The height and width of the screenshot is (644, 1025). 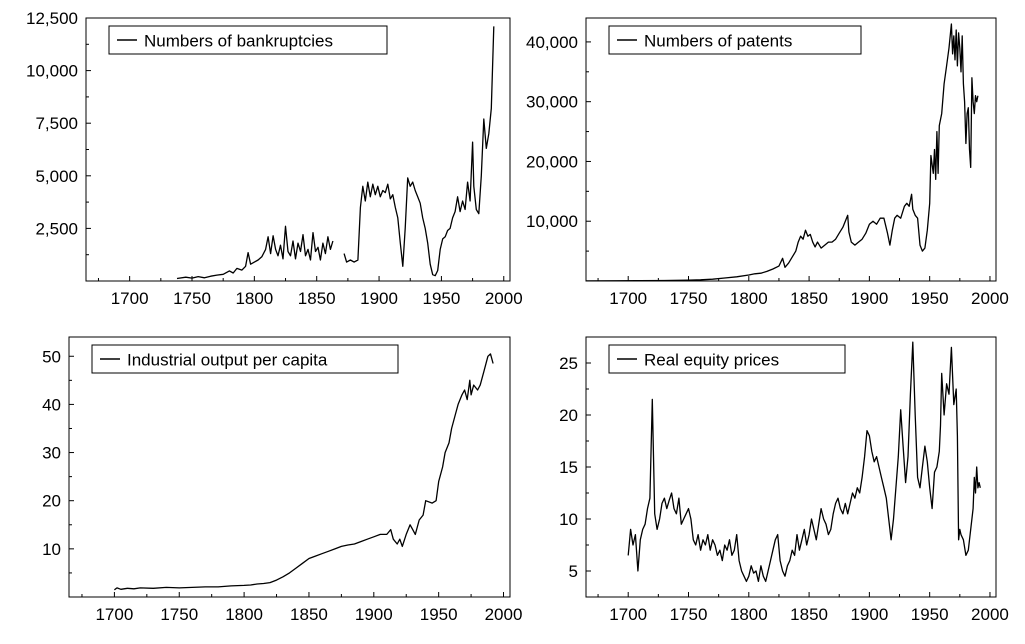 I want to click on y-tick-label: 40, so click(x=51, y=404).